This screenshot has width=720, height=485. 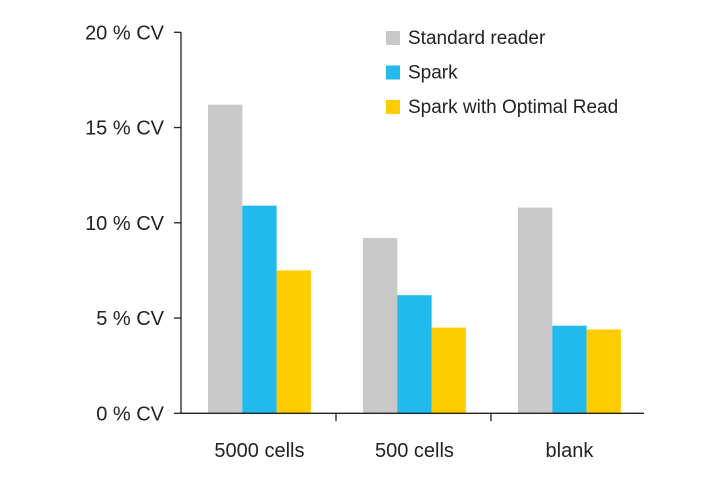 I want to click on legend-label-0: Standard reader, so click(x=477, y=38).